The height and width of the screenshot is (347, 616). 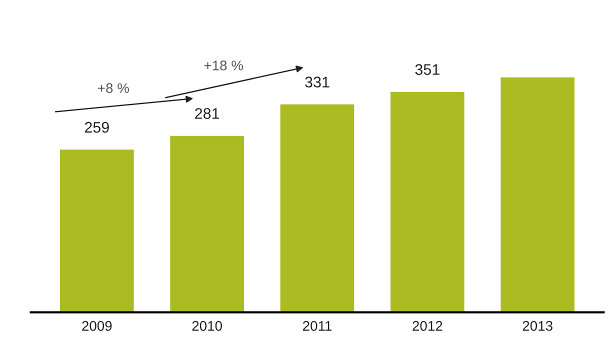 I want to click on x-tick-label: 2012, so click(x=427, y=326).